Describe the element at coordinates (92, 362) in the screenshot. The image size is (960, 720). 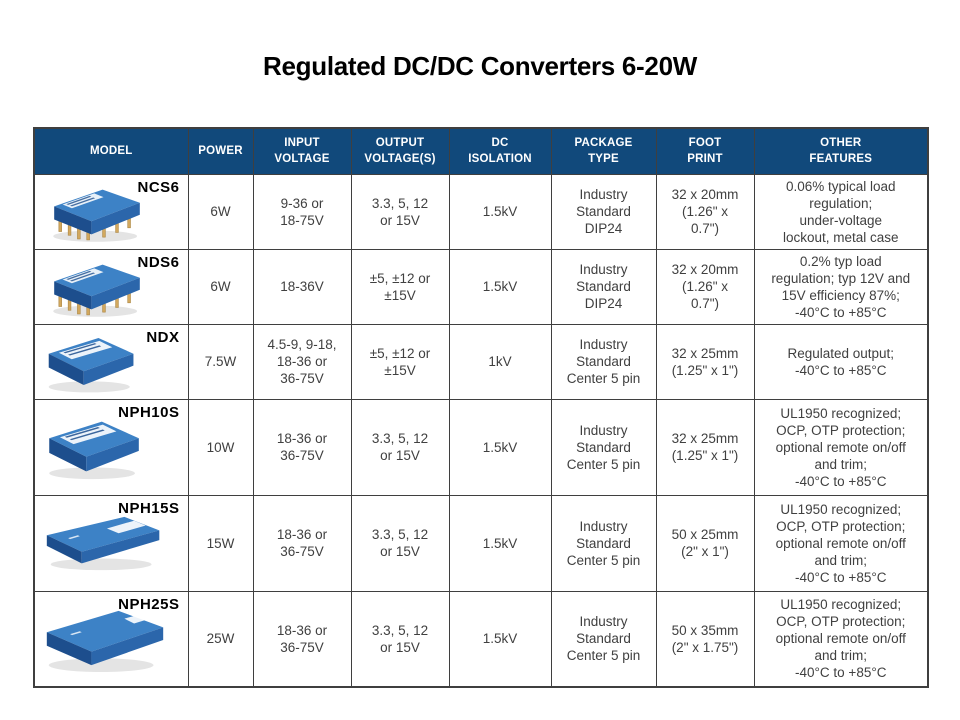
I see `ndx-module-photo` at that location.